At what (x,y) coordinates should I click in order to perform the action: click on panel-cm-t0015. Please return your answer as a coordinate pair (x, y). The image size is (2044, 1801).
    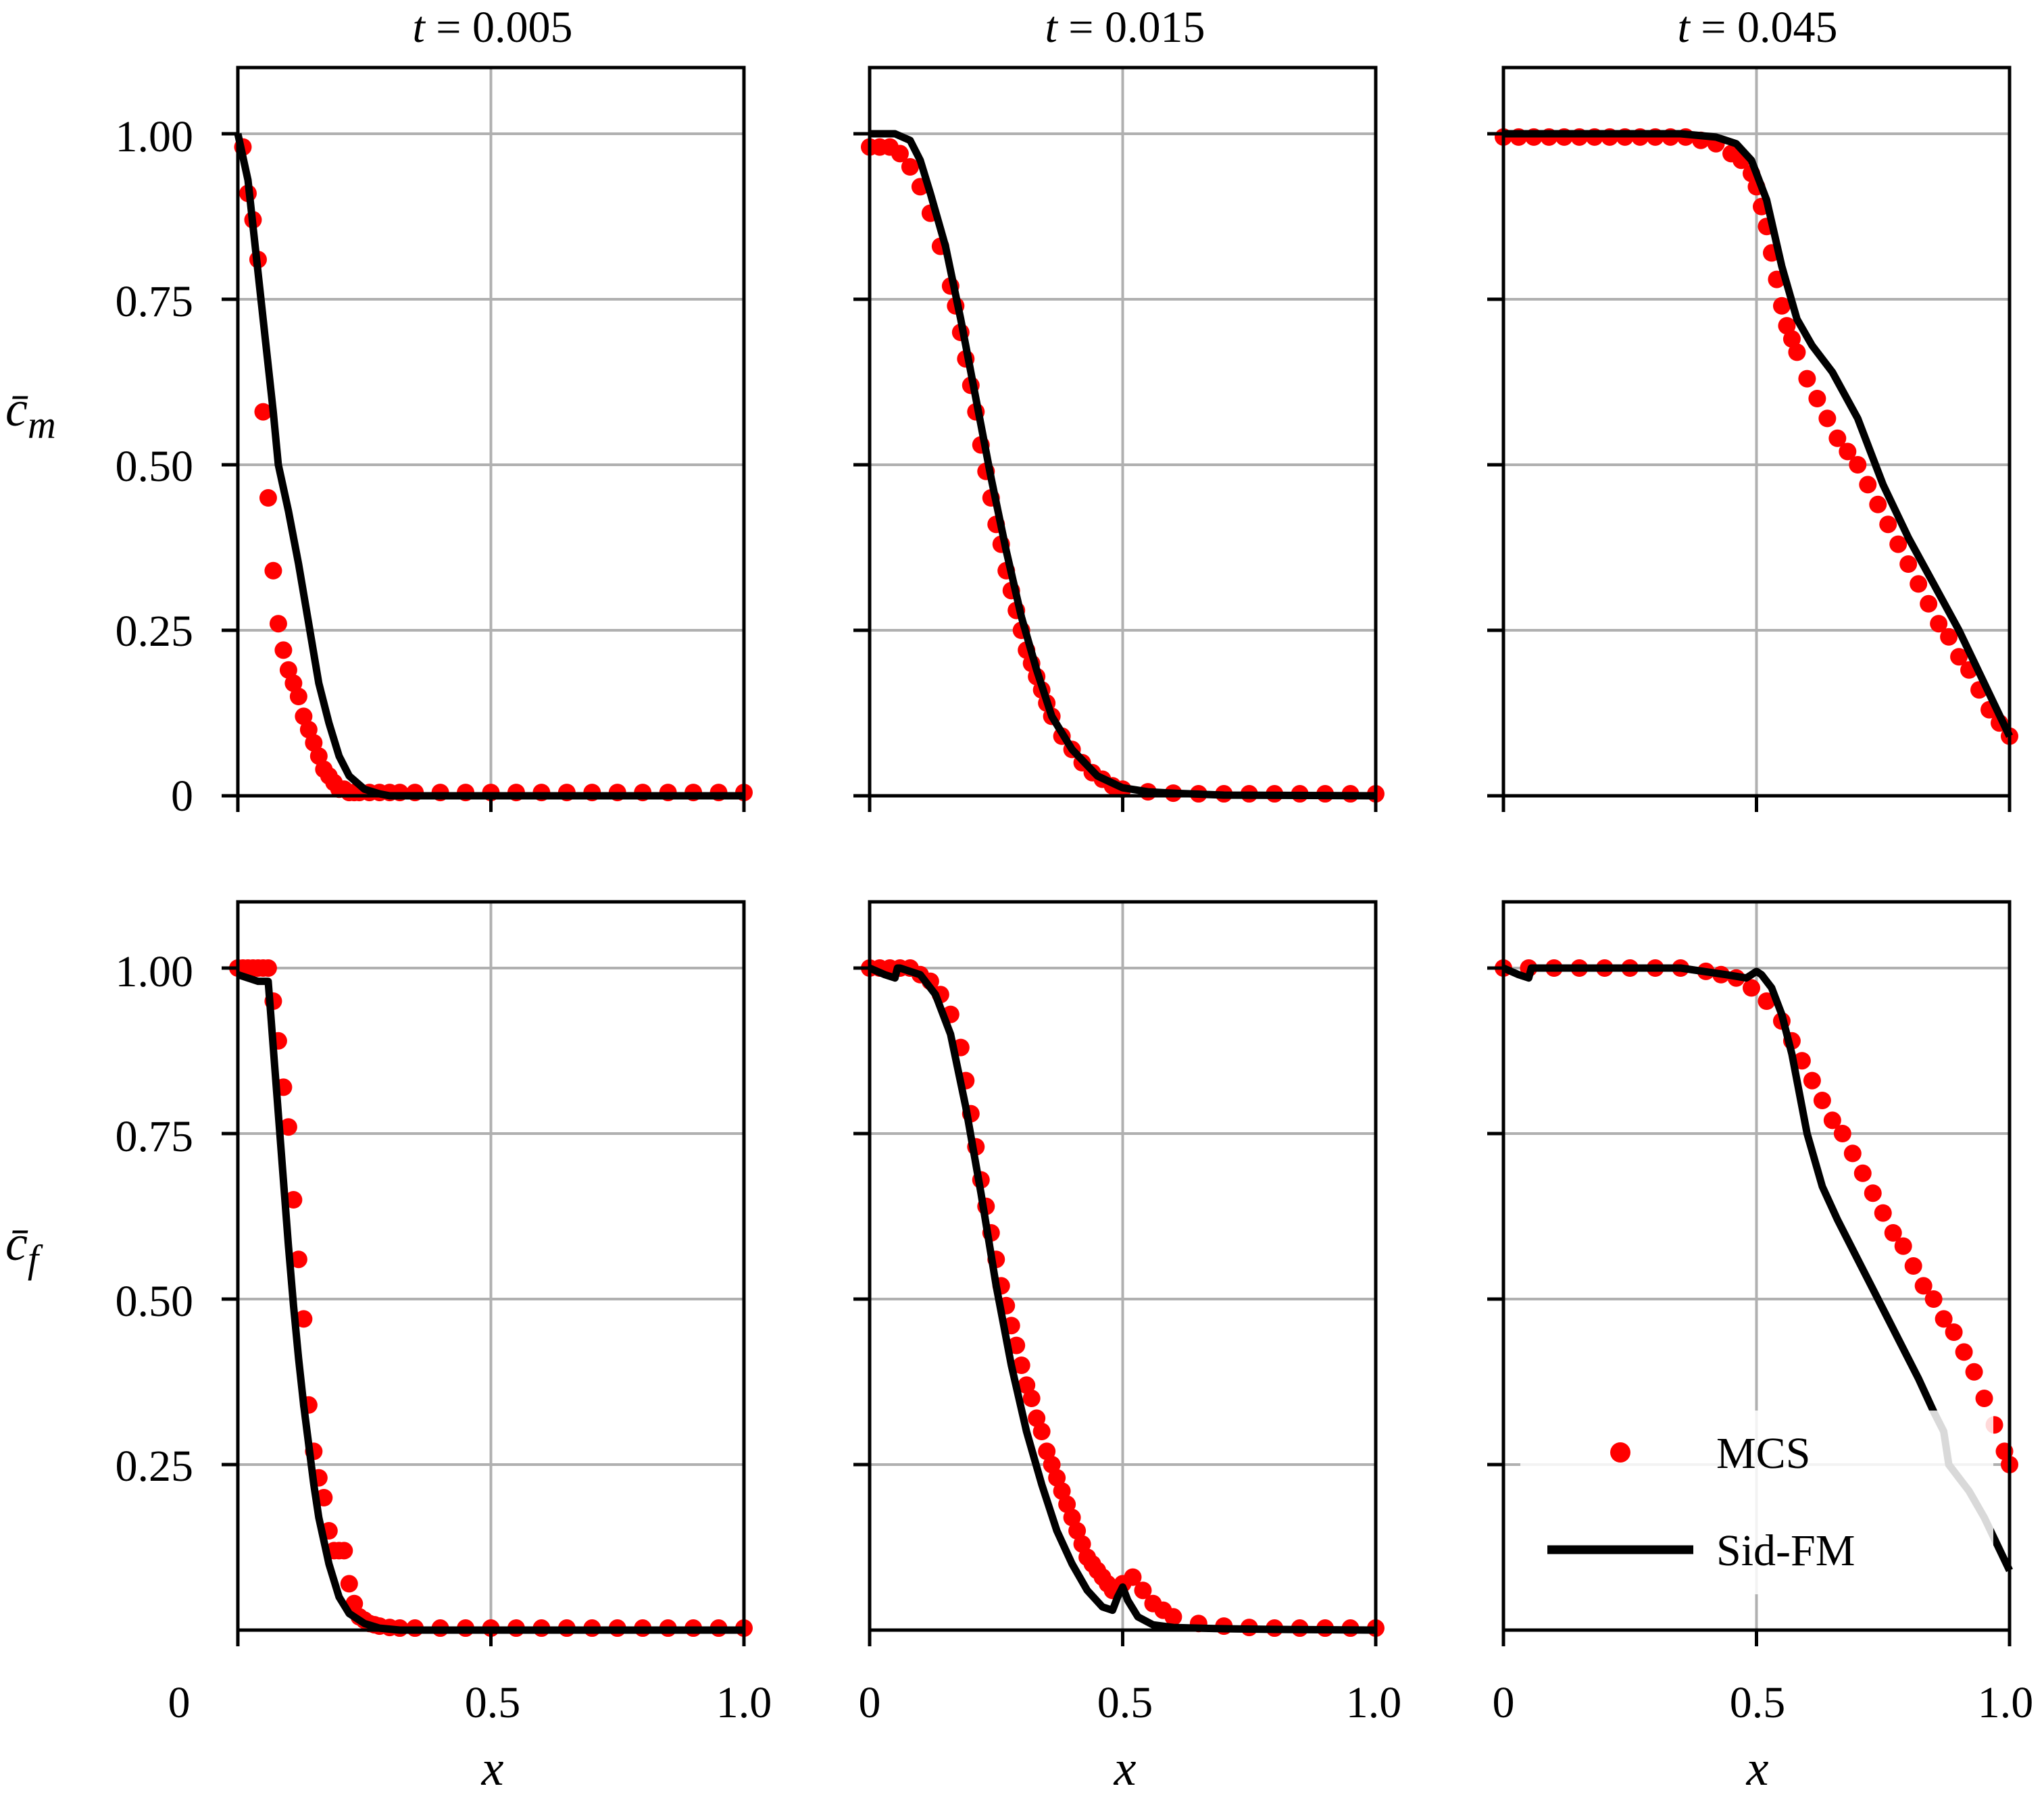
    Looking at the image, I should click on (1119, 439).